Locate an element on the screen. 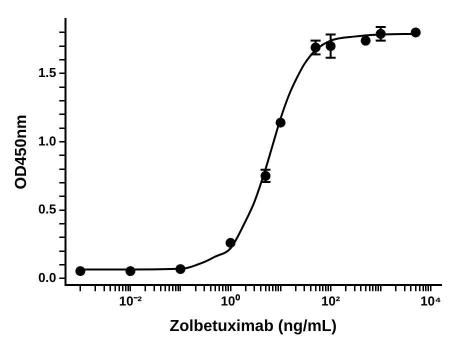  x-tick-label: 10⁻² is located at coordinates (130, 301).